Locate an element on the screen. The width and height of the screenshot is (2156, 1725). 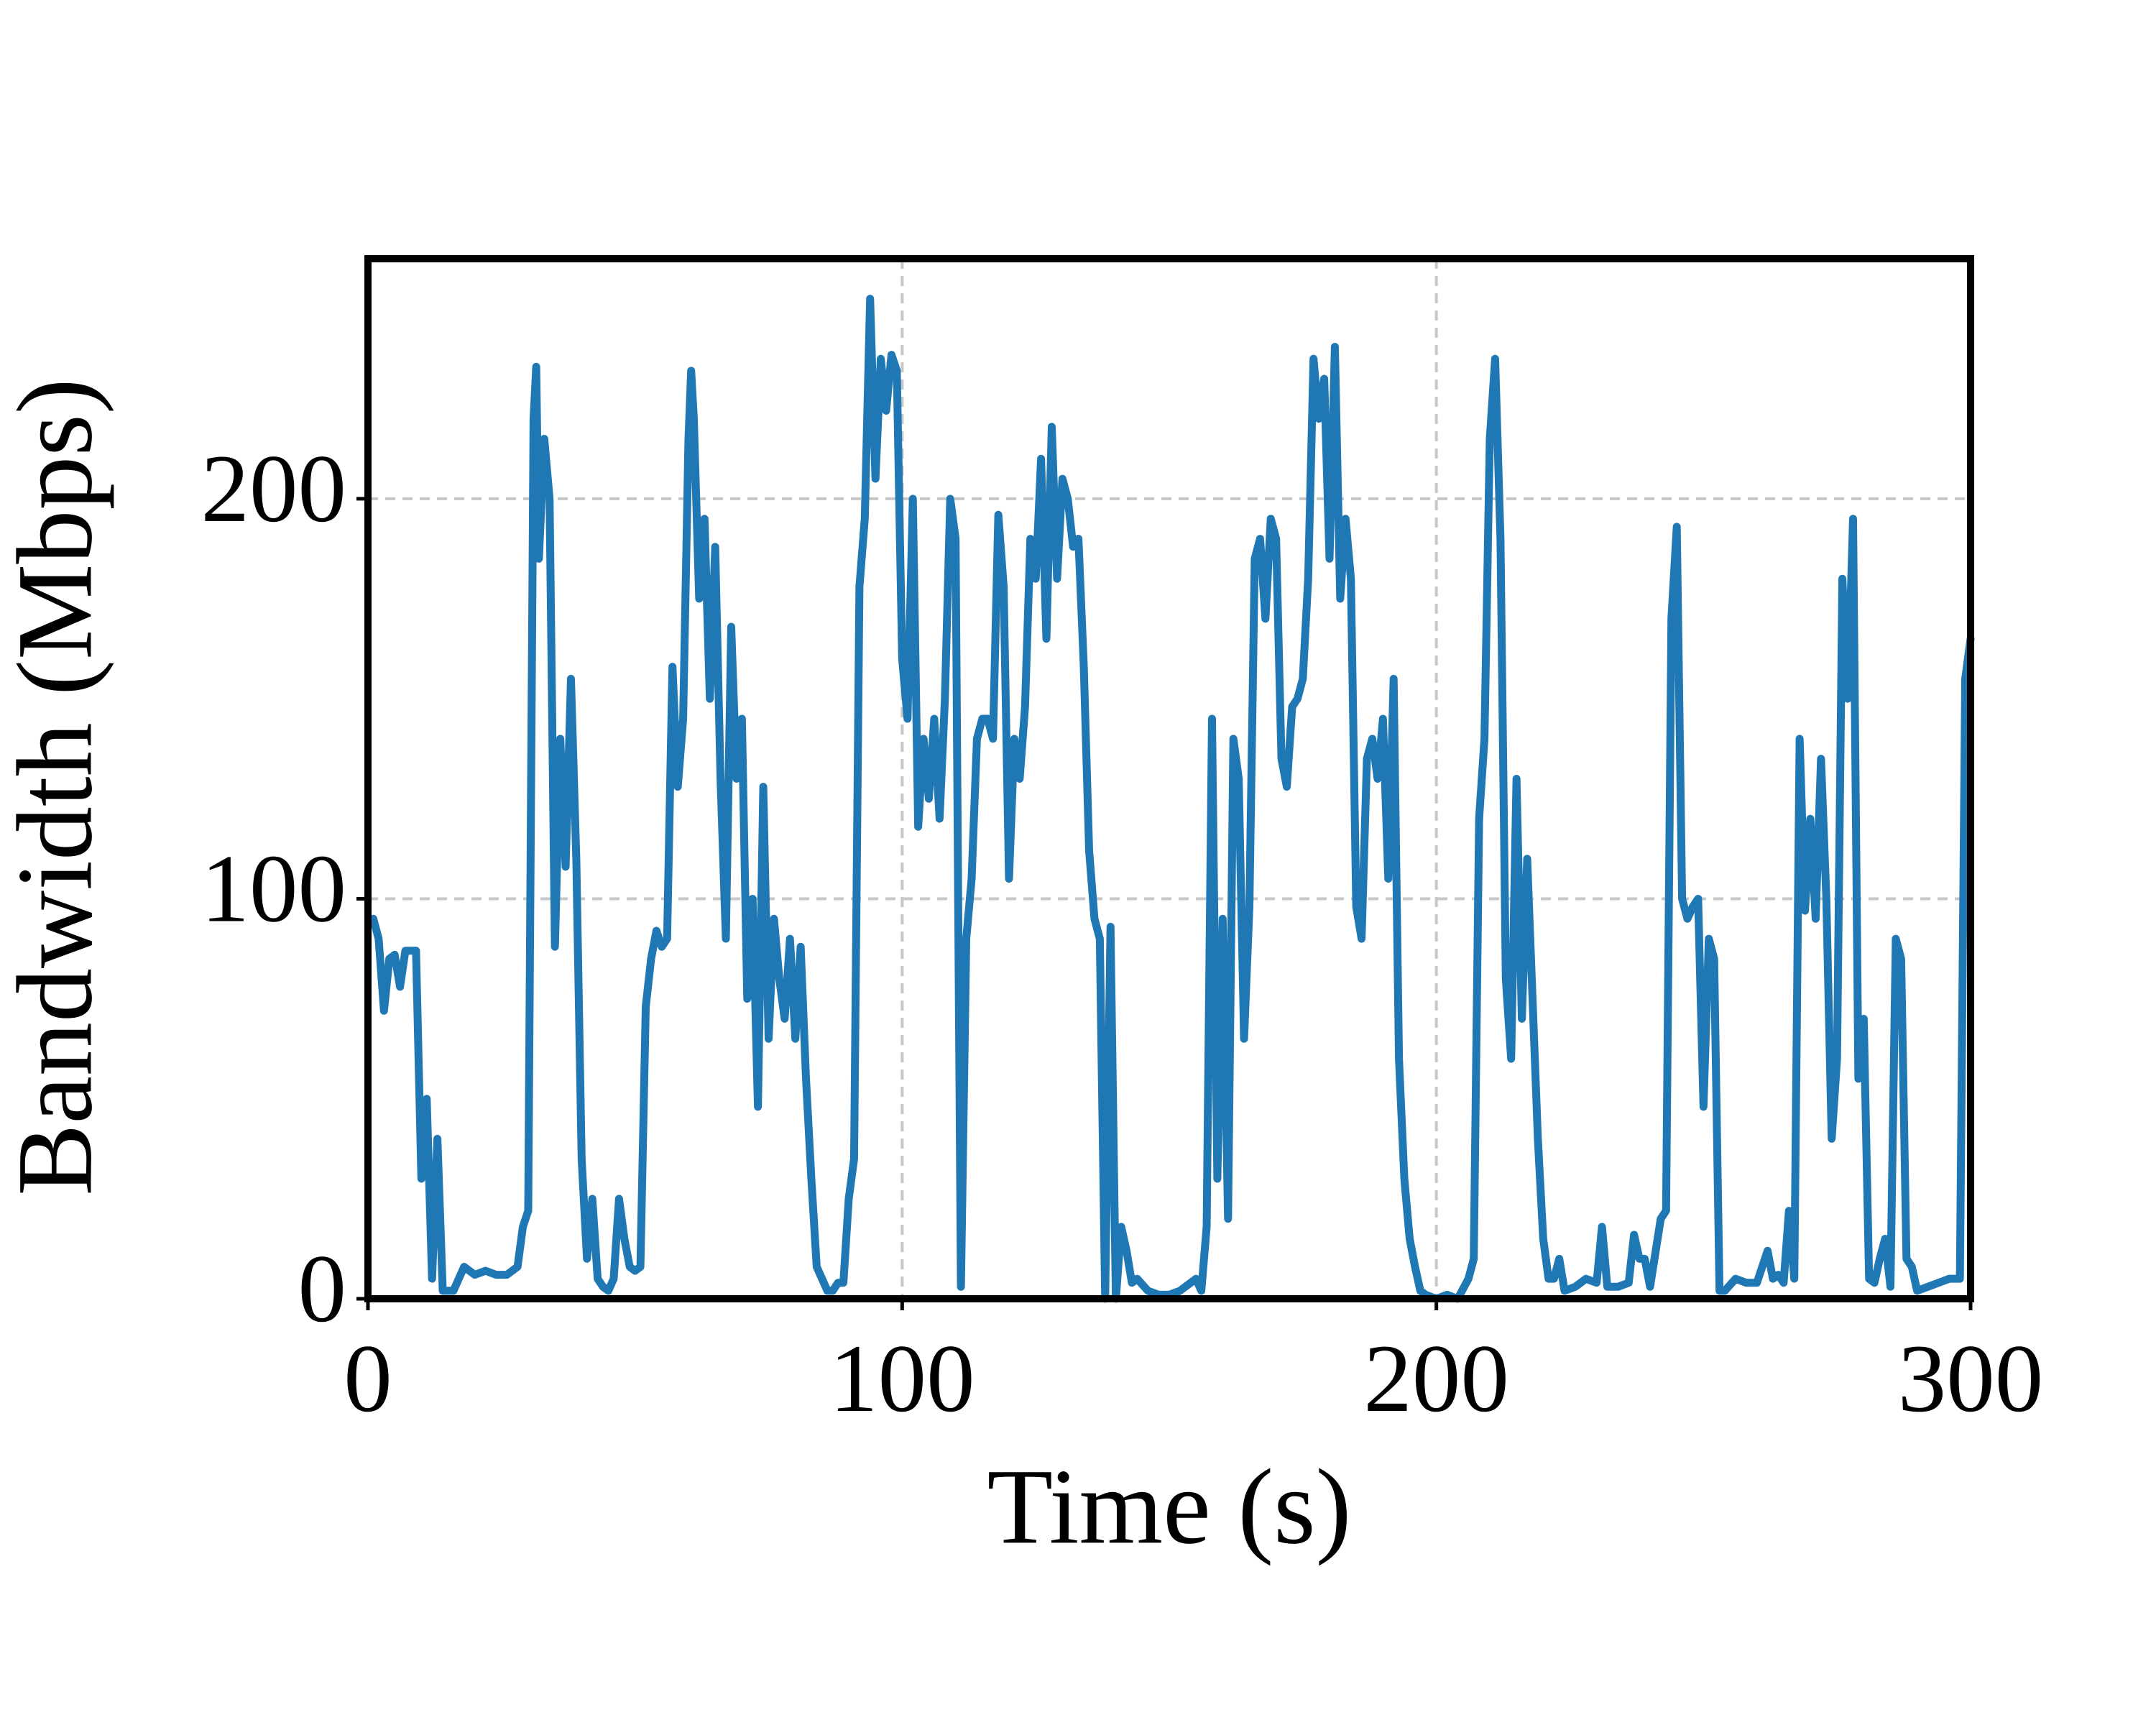
x-tick-label: 0 is located at coordinates (368, 1378).